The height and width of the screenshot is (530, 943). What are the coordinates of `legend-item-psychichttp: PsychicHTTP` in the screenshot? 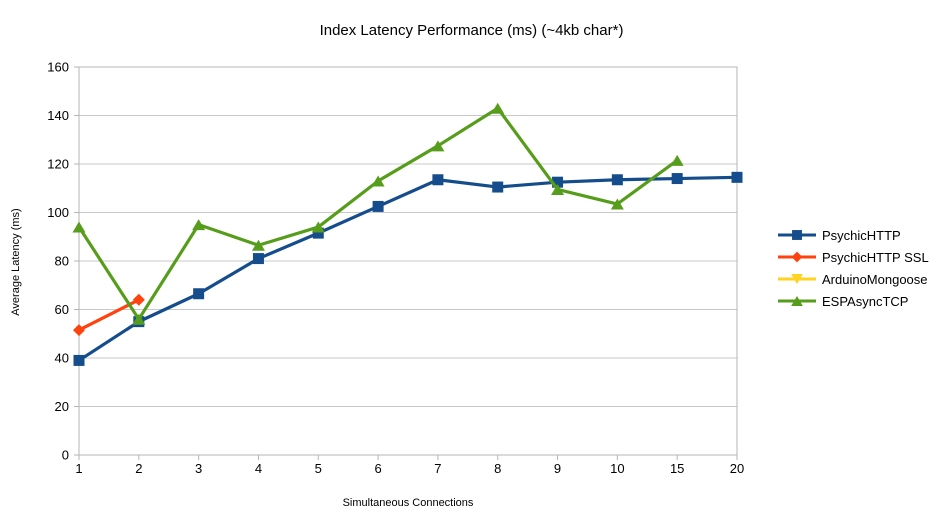 It's located at (853, 235).